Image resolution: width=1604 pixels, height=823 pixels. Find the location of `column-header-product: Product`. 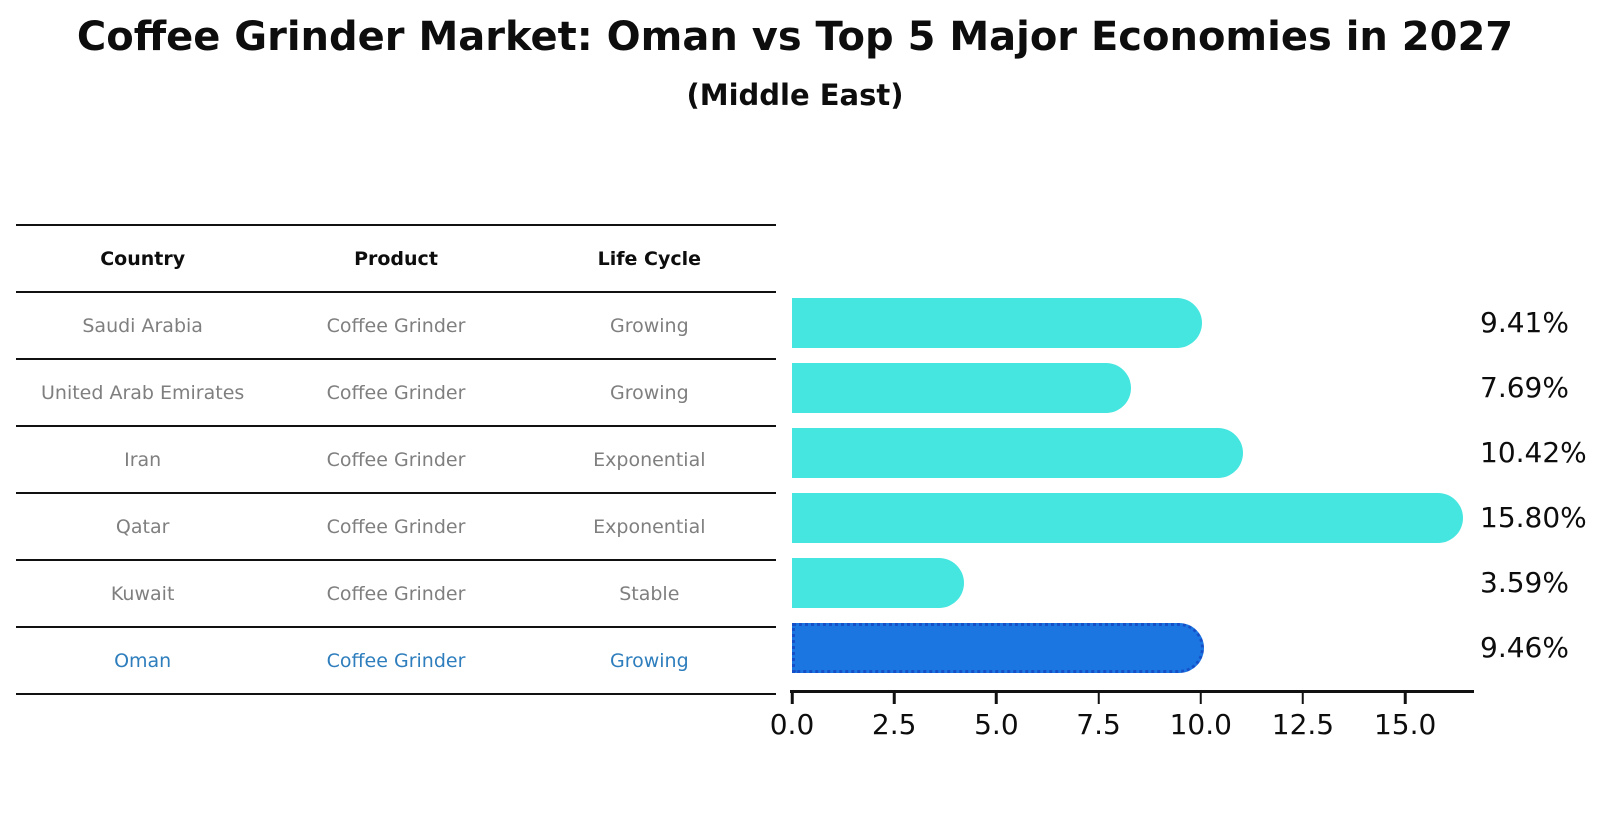

column-header-product: Product is located at coordinates (396, 258).